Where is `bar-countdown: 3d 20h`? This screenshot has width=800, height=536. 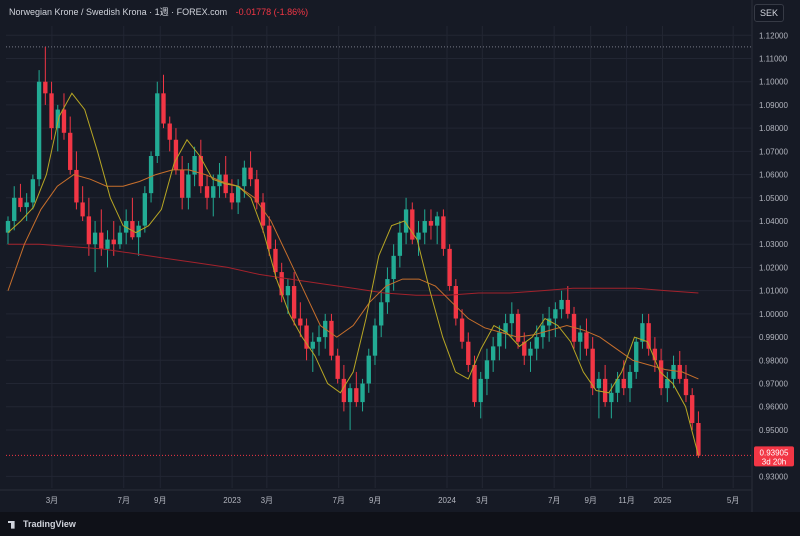 bar-countdown: 3d 20h is located at coordinates (774, 461).